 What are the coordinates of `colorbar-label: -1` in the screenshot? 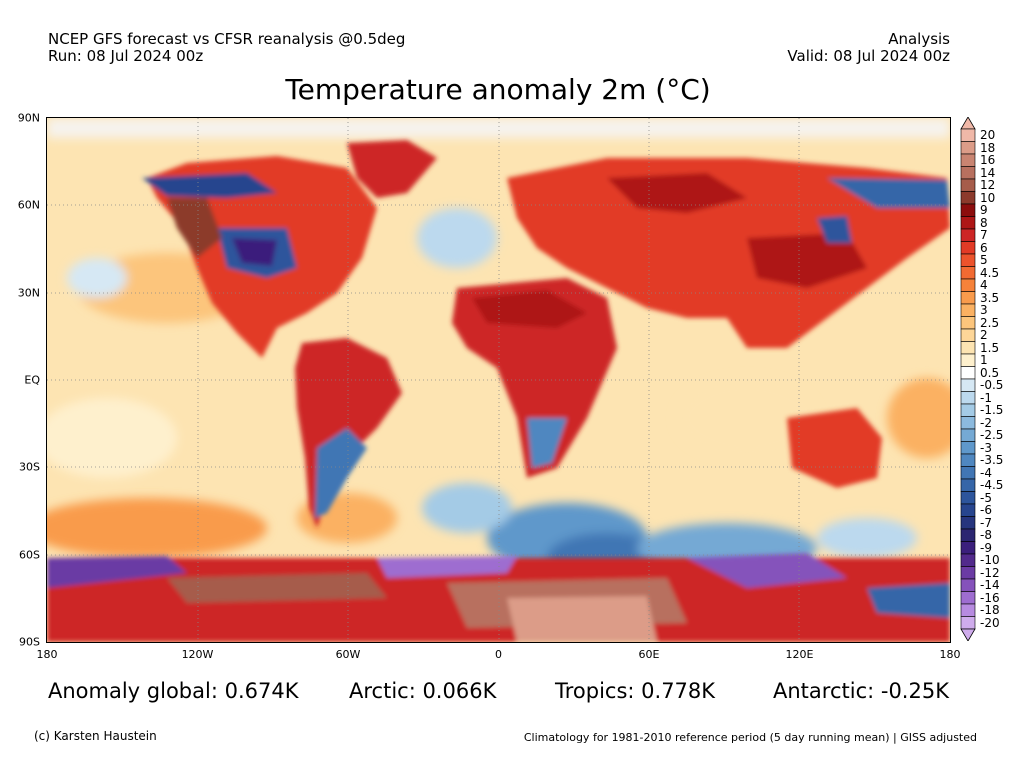 It's located at (986, 397).